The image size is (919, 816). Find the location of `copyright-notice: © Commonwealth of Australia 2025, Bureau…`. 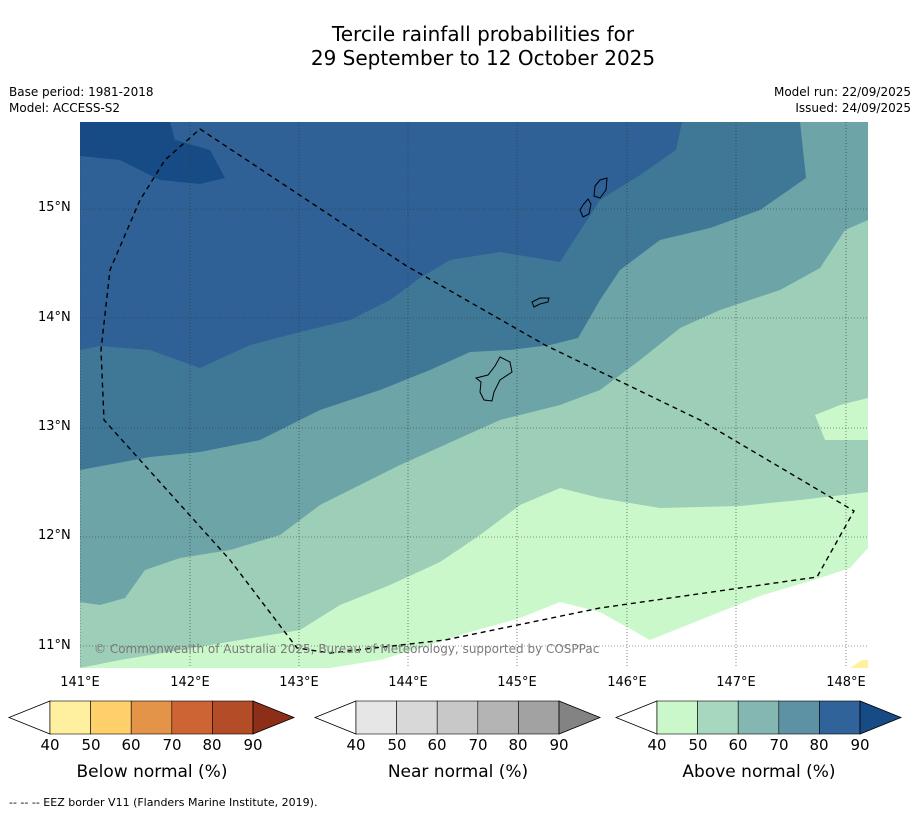

copyright-notice: © Commonwealth of Australia 2025, Bureau… is located at coordinates (347, 649).